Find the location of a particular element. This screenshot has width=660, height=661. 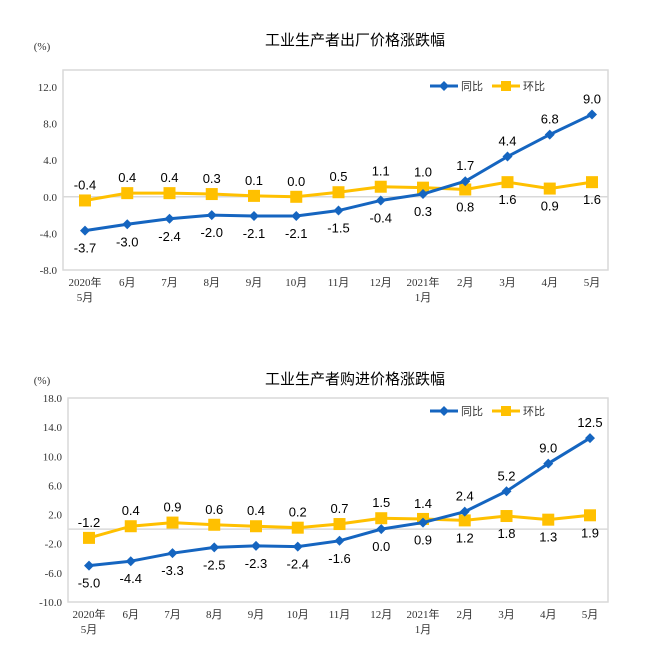

data-label: 0.2 is located at coordinates (298, 512).